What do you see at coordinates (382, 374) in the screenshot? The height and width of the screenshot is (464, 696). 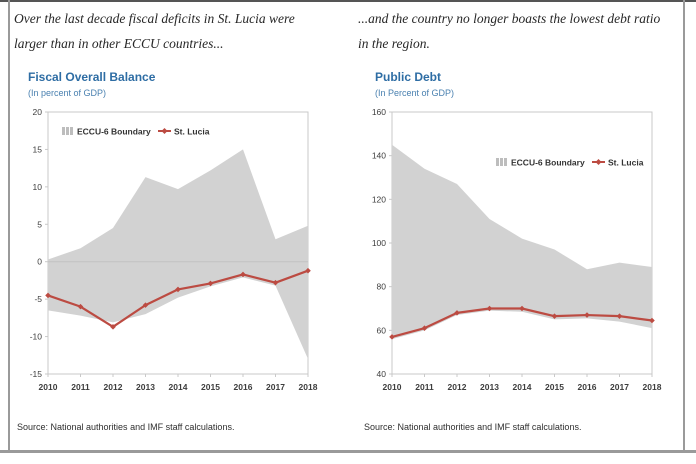 I see `y-tick-label: 40` at bounding box center [382, 374].